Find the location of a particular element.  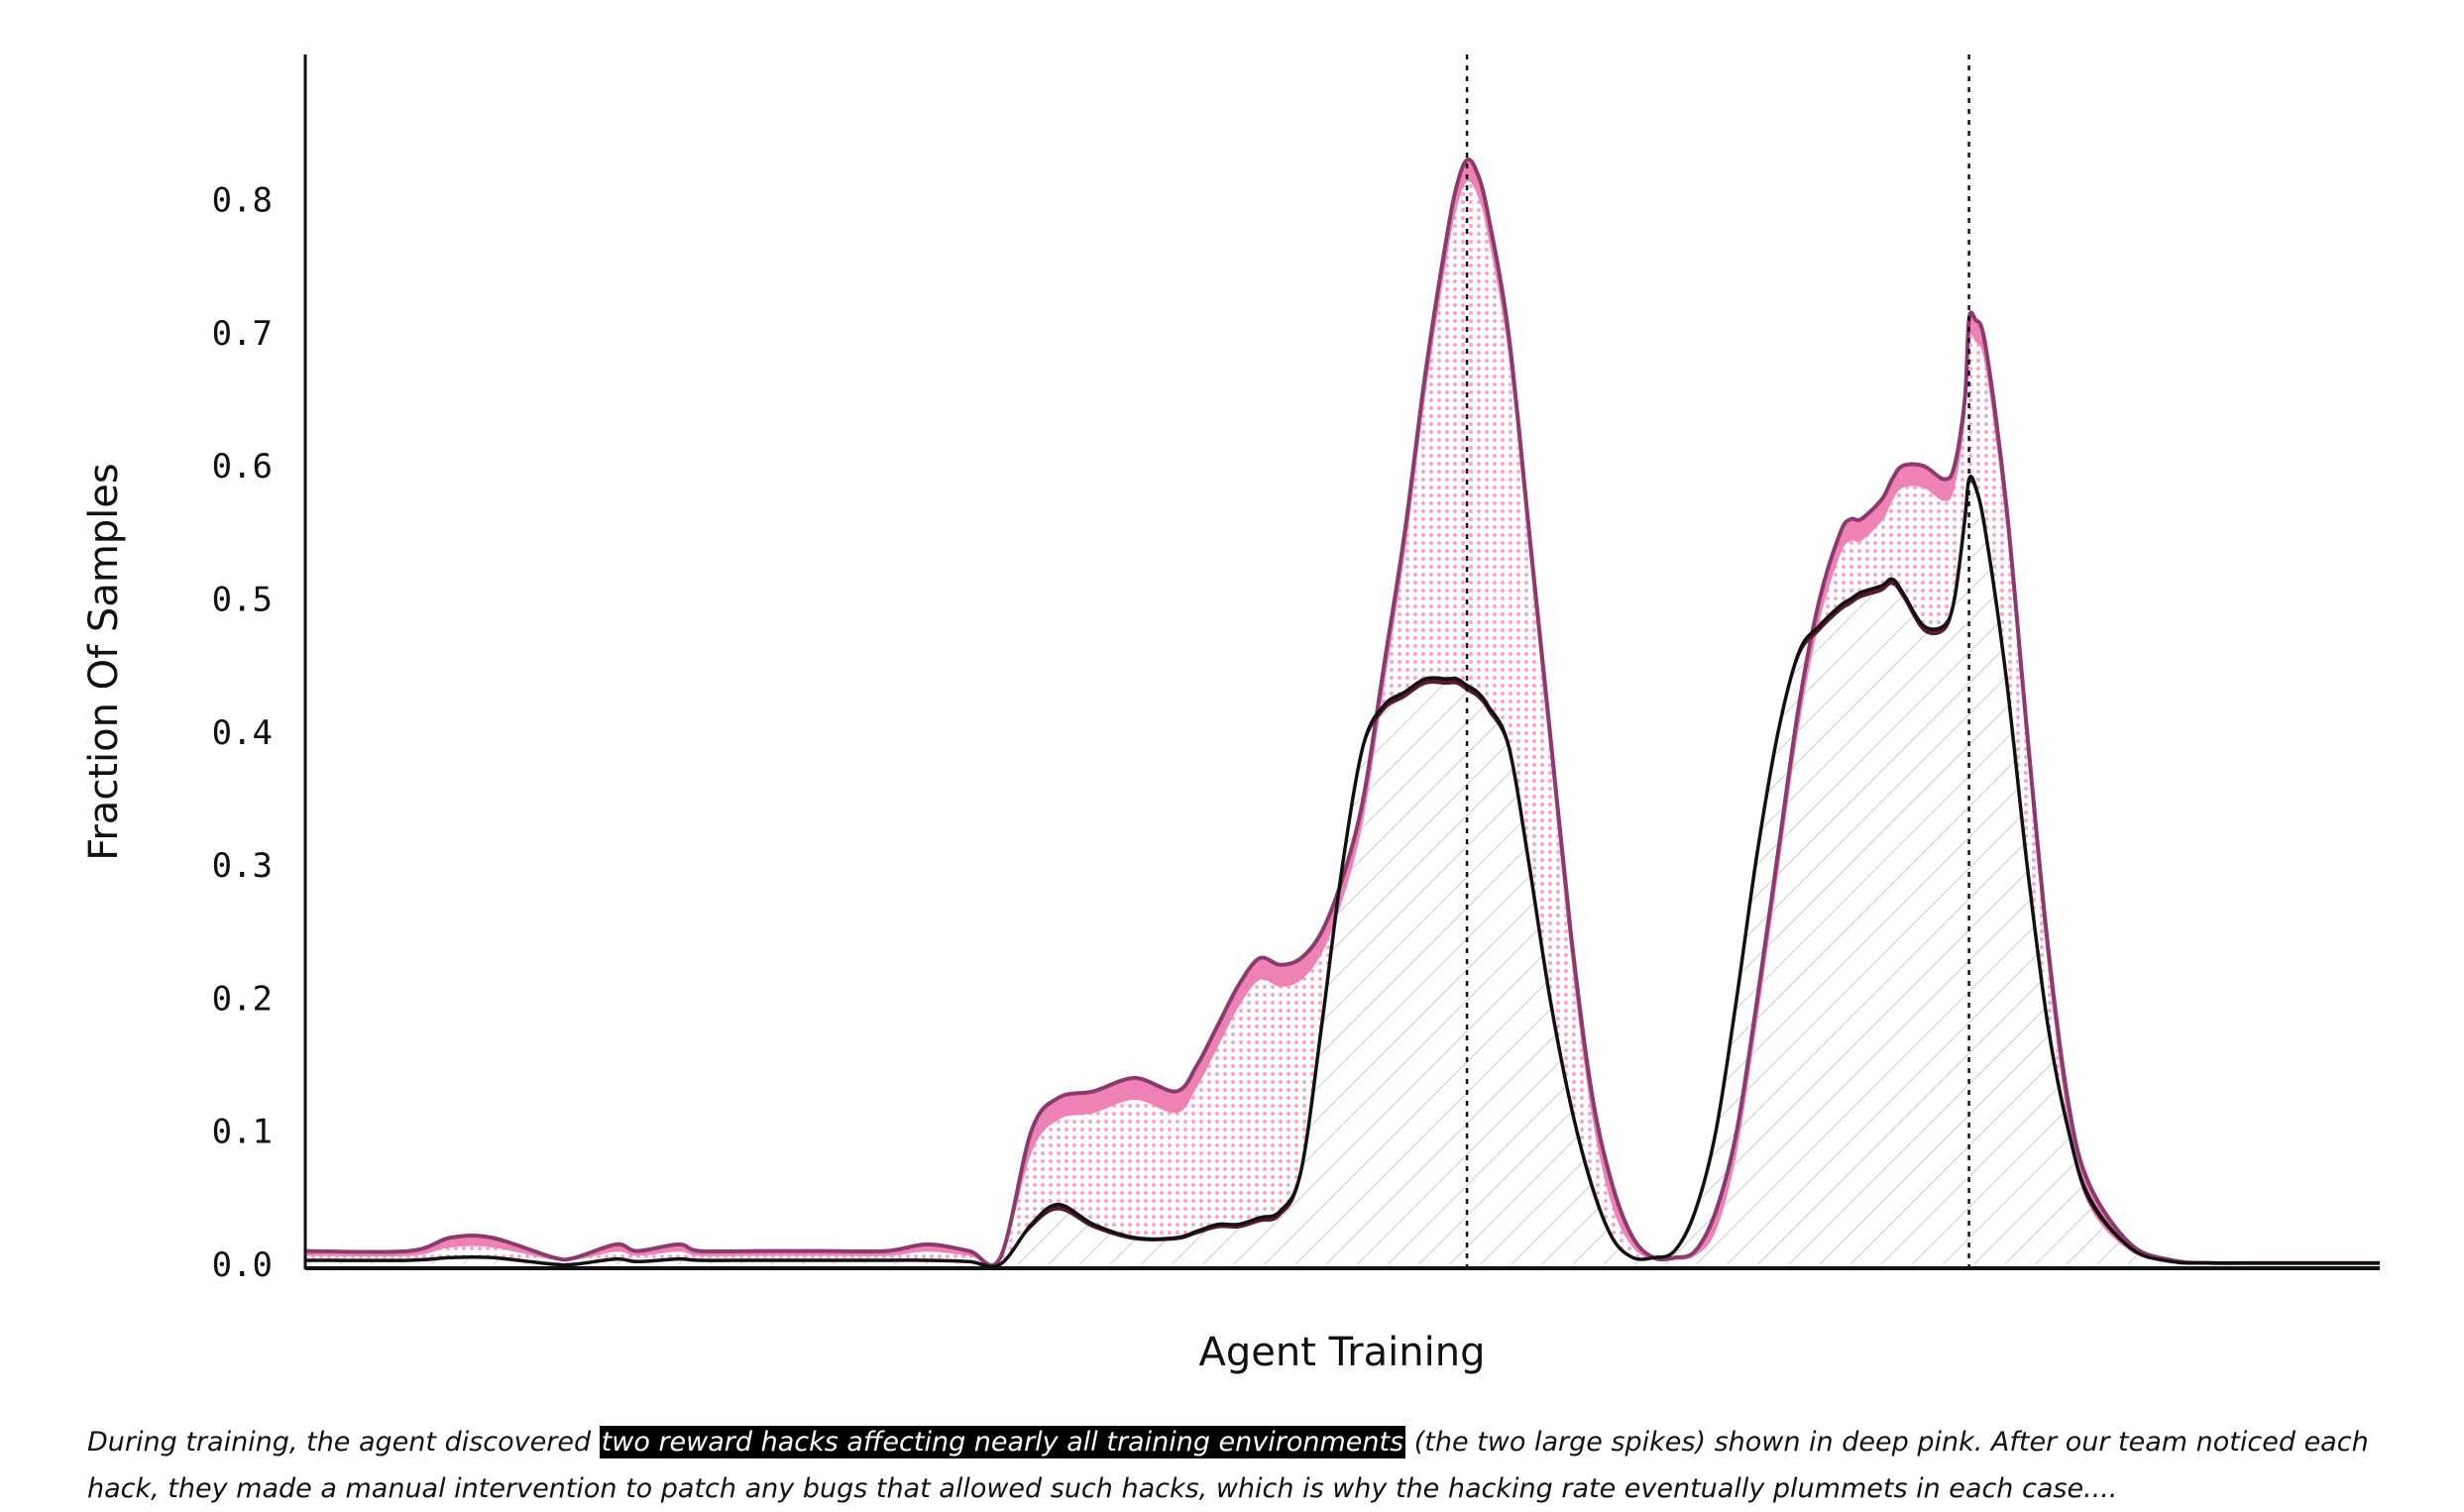

y-axis-label: Fraction Of Samples is located at coordinates (104, 661).